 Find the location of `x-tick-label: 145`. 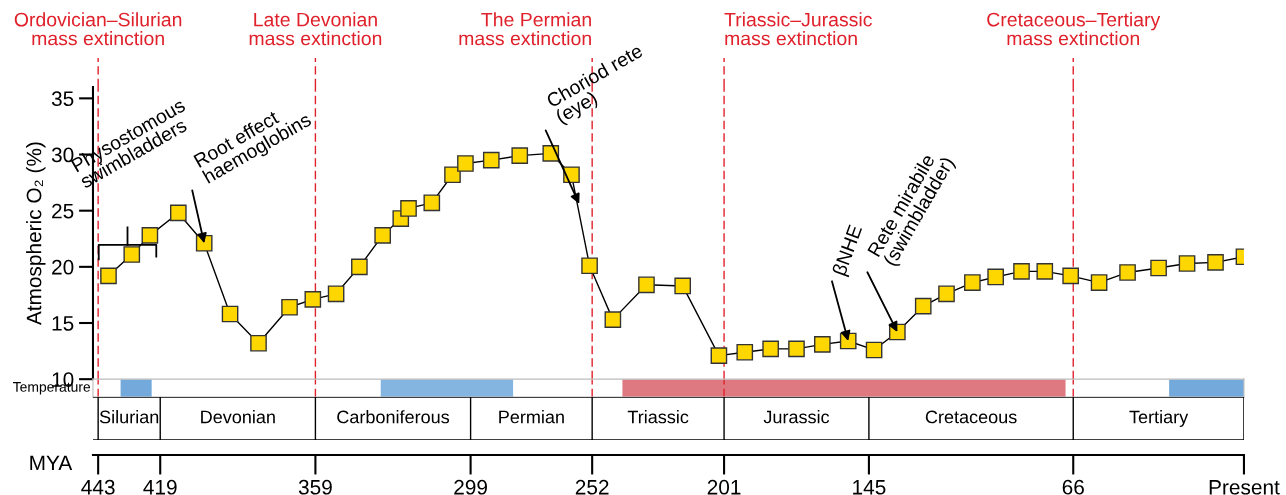

x-tick-label: 145 is located at coordinates (869, 487).